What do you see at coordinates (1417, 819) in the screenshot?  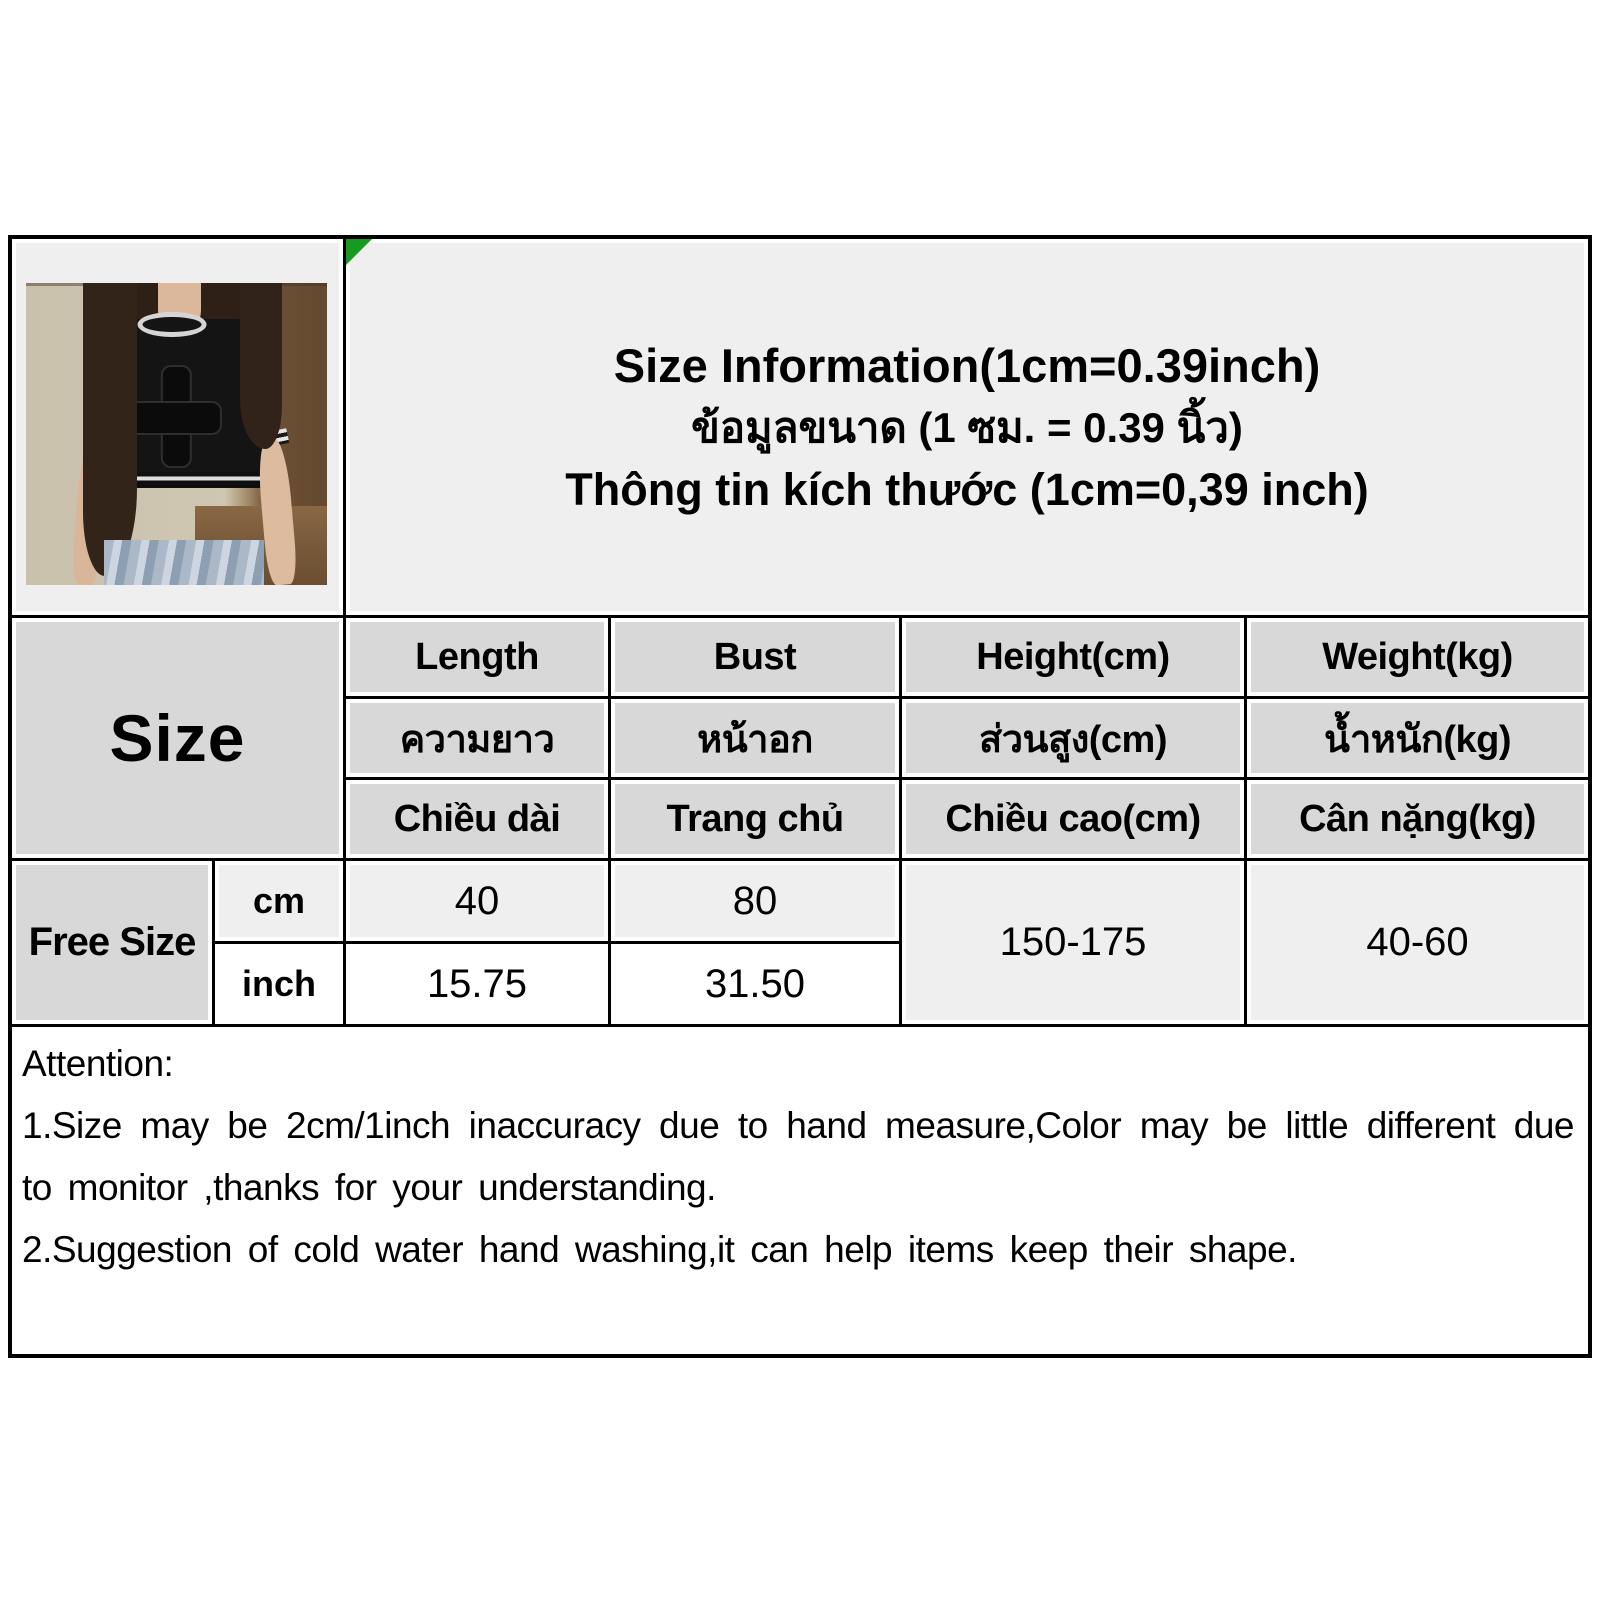 I see `col-header-weight-vi: Cân nặng(kg)` at bounding box center [1417, 819].